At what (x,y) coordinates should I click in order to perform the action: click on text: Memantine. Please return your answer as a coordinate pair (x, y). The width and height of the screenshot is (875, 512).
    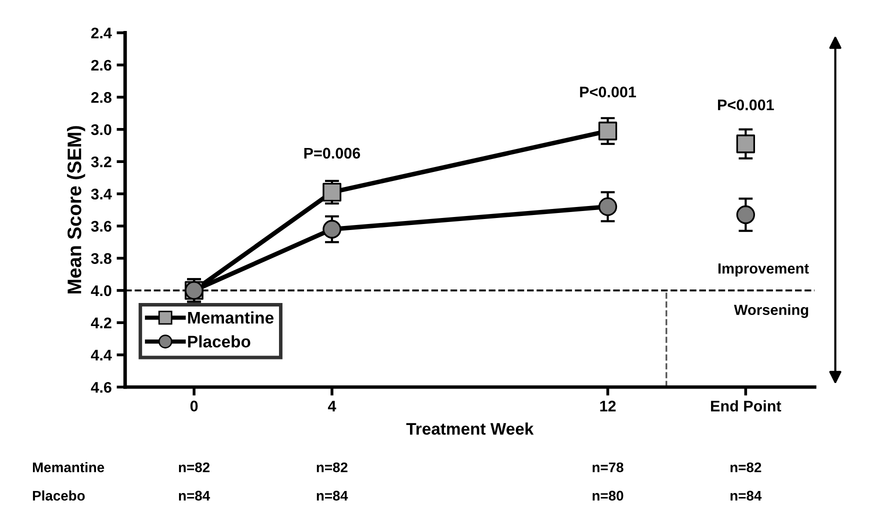
    Looking at the image, I should click on (68, 467).